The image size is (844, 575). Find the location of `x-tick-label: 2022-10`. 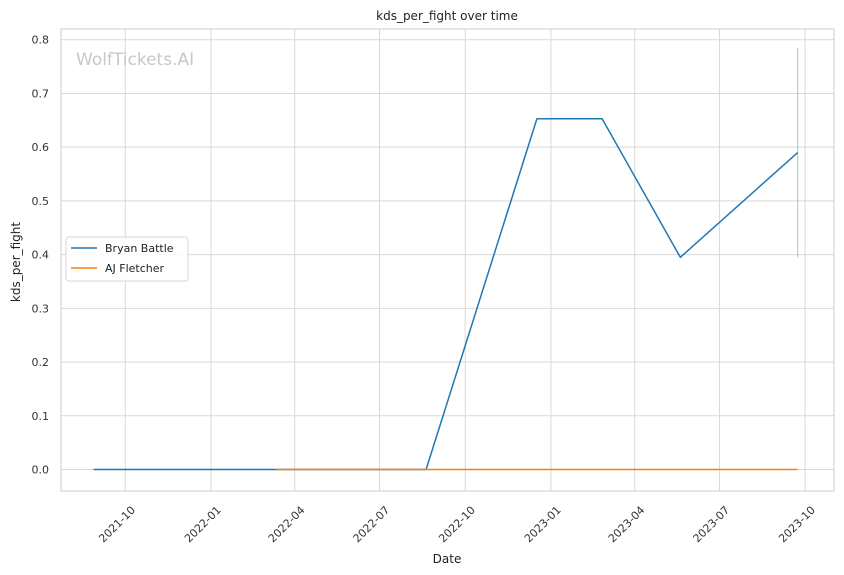

x-tick-label: 2022-10 is located at coordinates (457, 525).